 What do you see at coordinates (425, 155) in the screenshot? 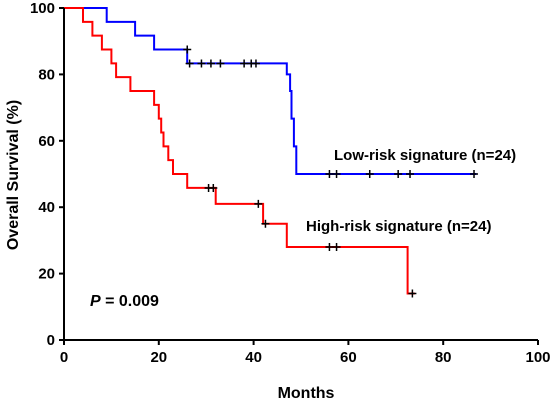
I see `low-risk-series-label: Low-risk signature (n=24)` at bounding box center [425, 155].